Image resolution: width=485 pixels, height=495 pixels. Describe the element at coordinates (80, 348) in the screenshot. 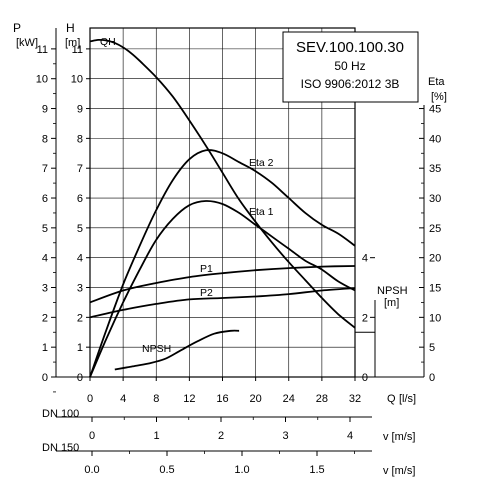

I see `h-axis-tick-label: 1` at that location.